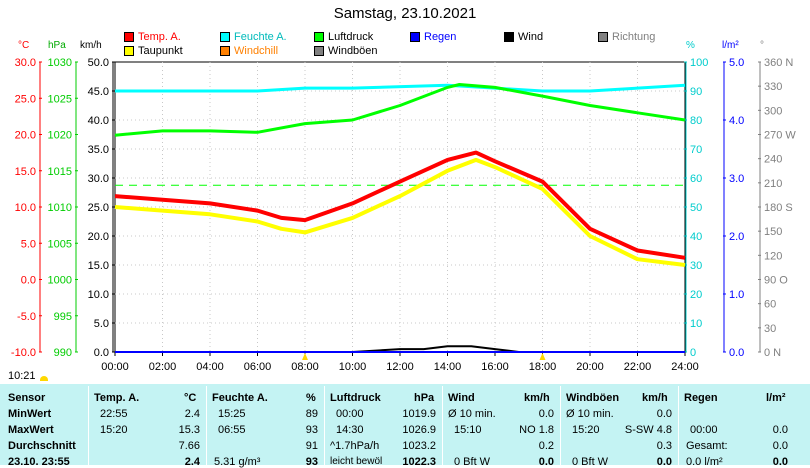  Describe the element at coordinates (546, 462) in the screenshot. I see `wind-current: 0.0` at that location.